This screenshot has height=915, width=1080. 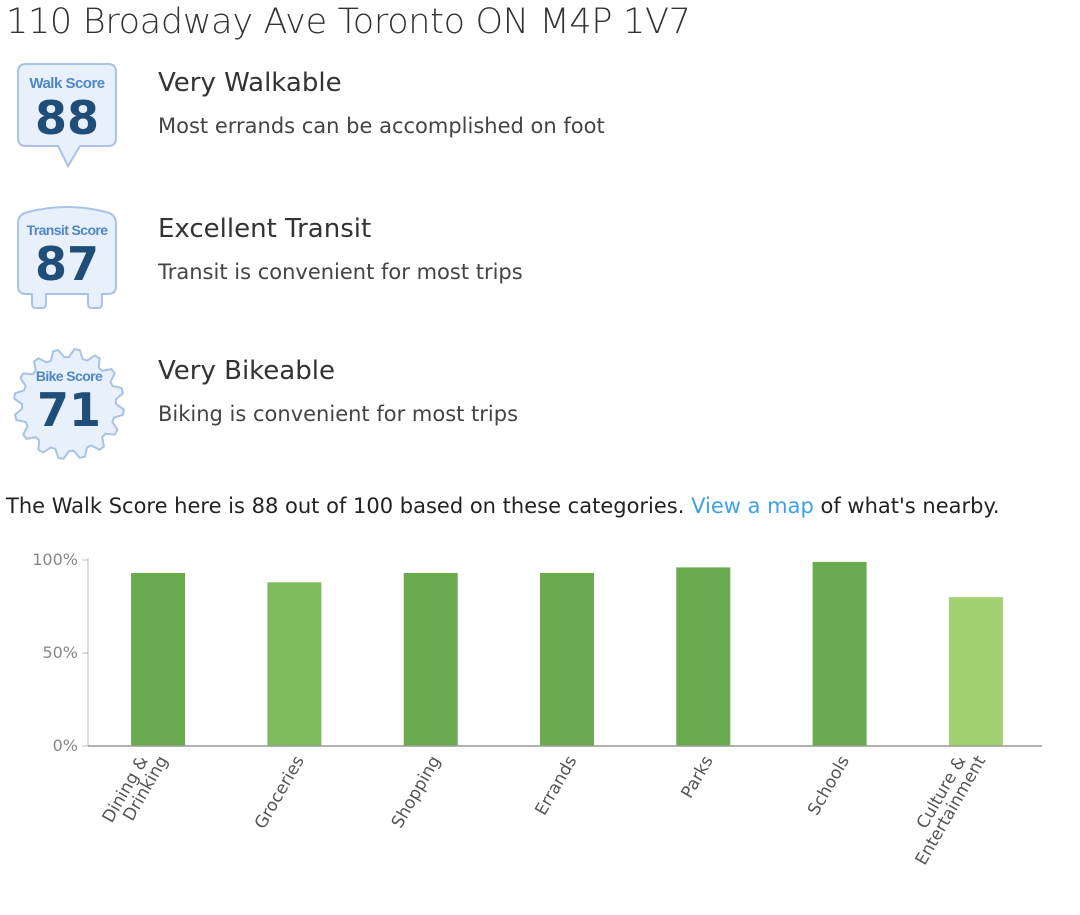 I want to click on category-label: Culture &Entertainment, so click(x=944, y=806).